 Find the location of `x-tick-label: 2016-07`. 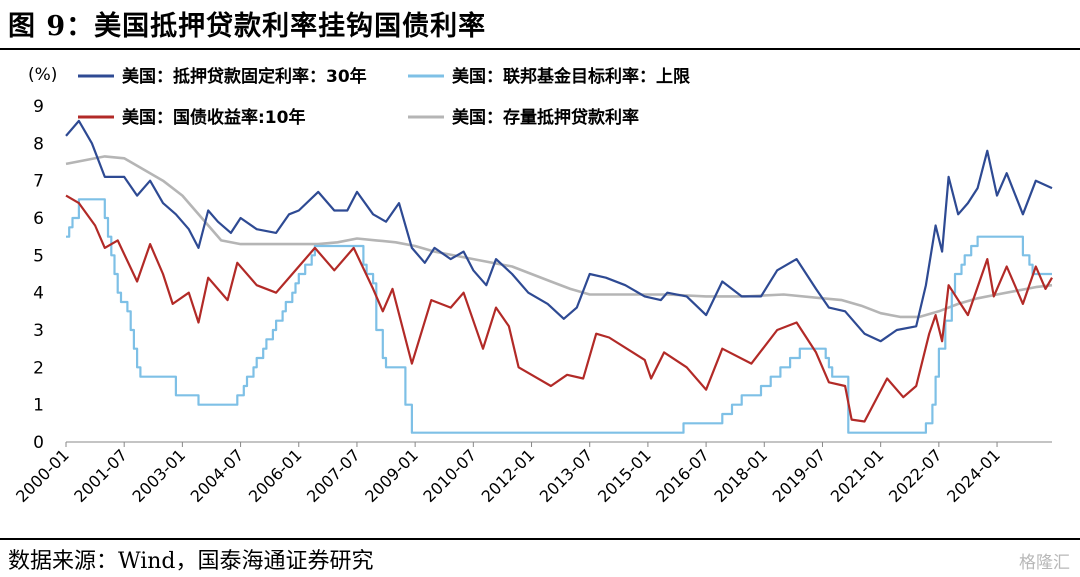

x-tick-label: 2016-07 is located at coordinates (682, 475).